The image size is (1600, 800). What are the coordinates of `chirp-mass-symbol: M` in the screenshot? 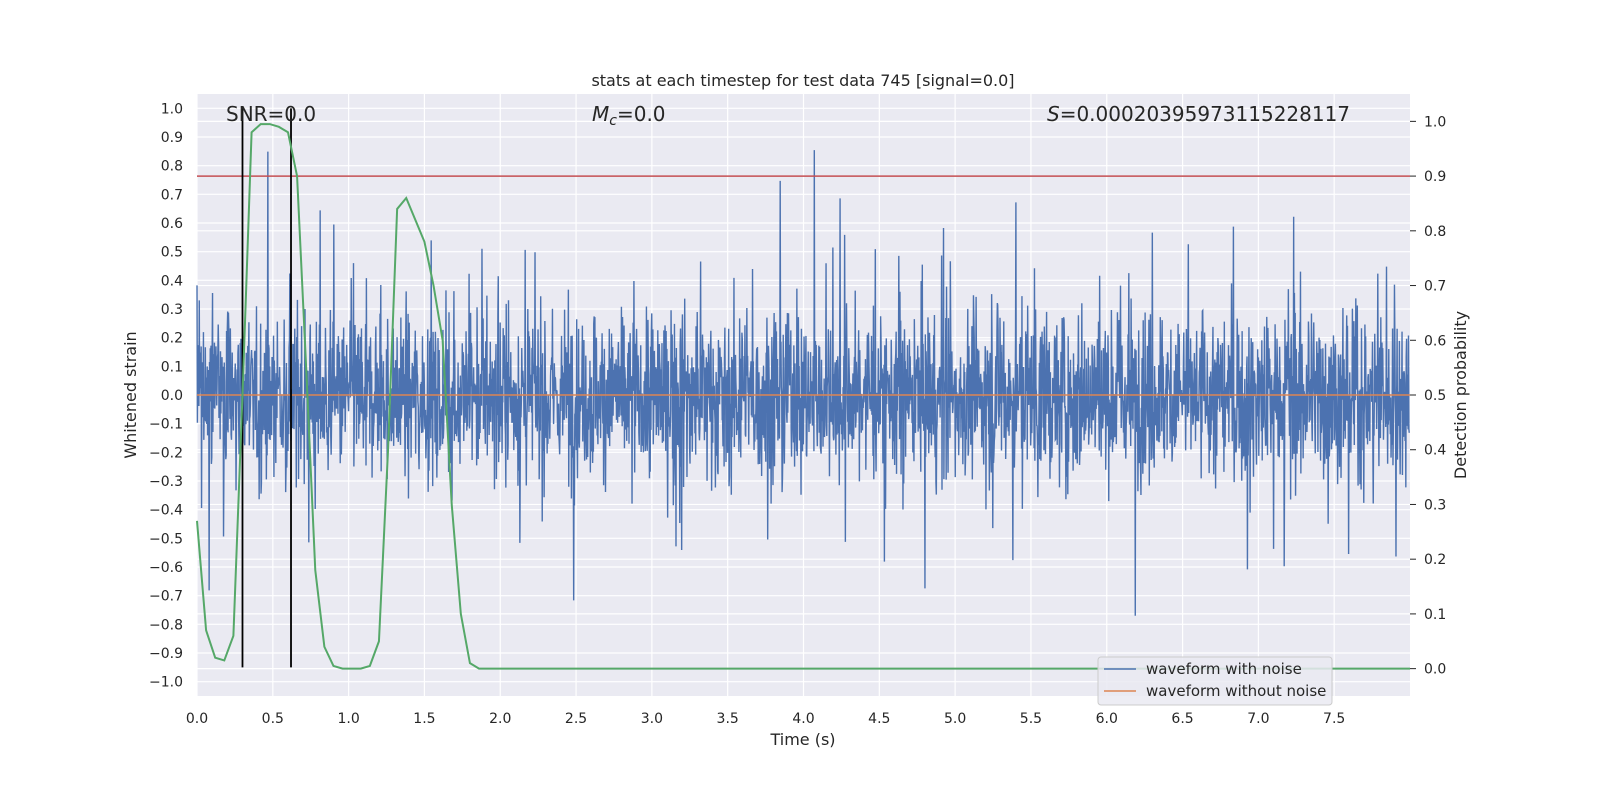 It's located at (600, 114).